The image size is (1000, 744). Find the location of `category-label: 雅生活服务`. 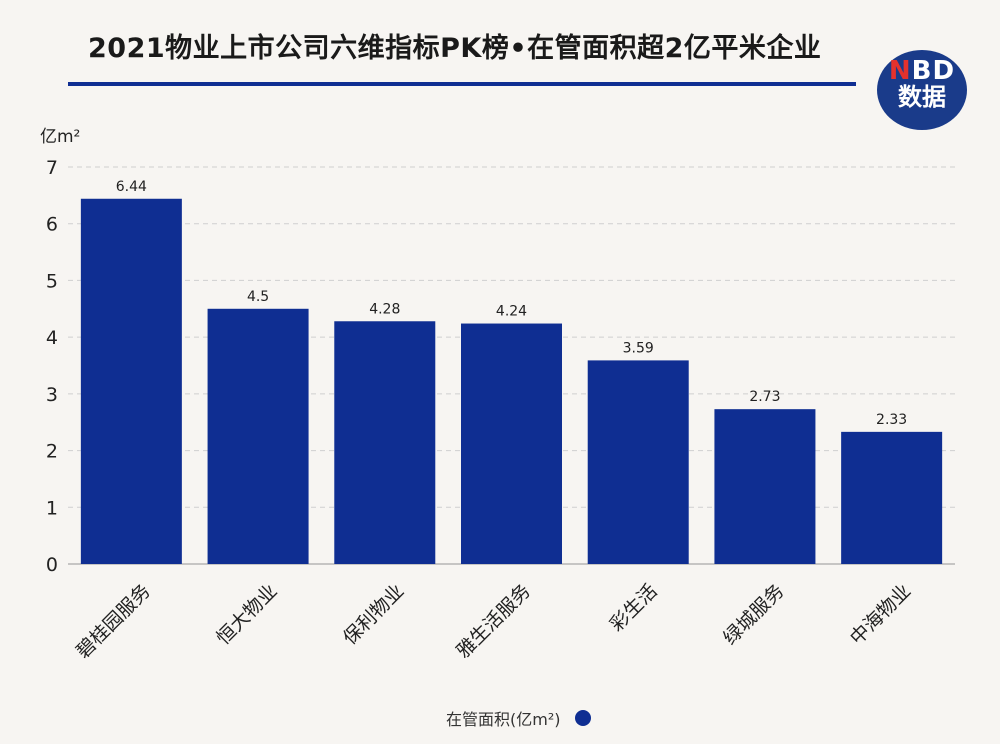

category-label: 雅生活服务 is located at coordinates (493, 621).